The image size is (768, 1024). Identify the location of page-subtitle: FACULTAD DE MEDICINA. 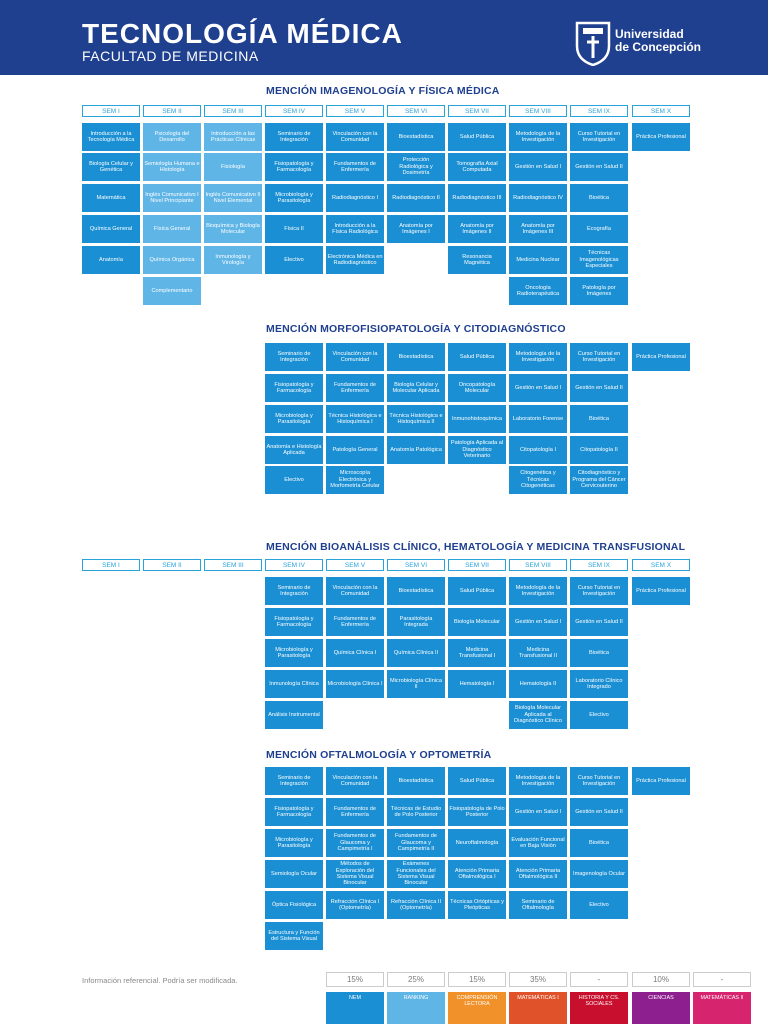
(170, 56).